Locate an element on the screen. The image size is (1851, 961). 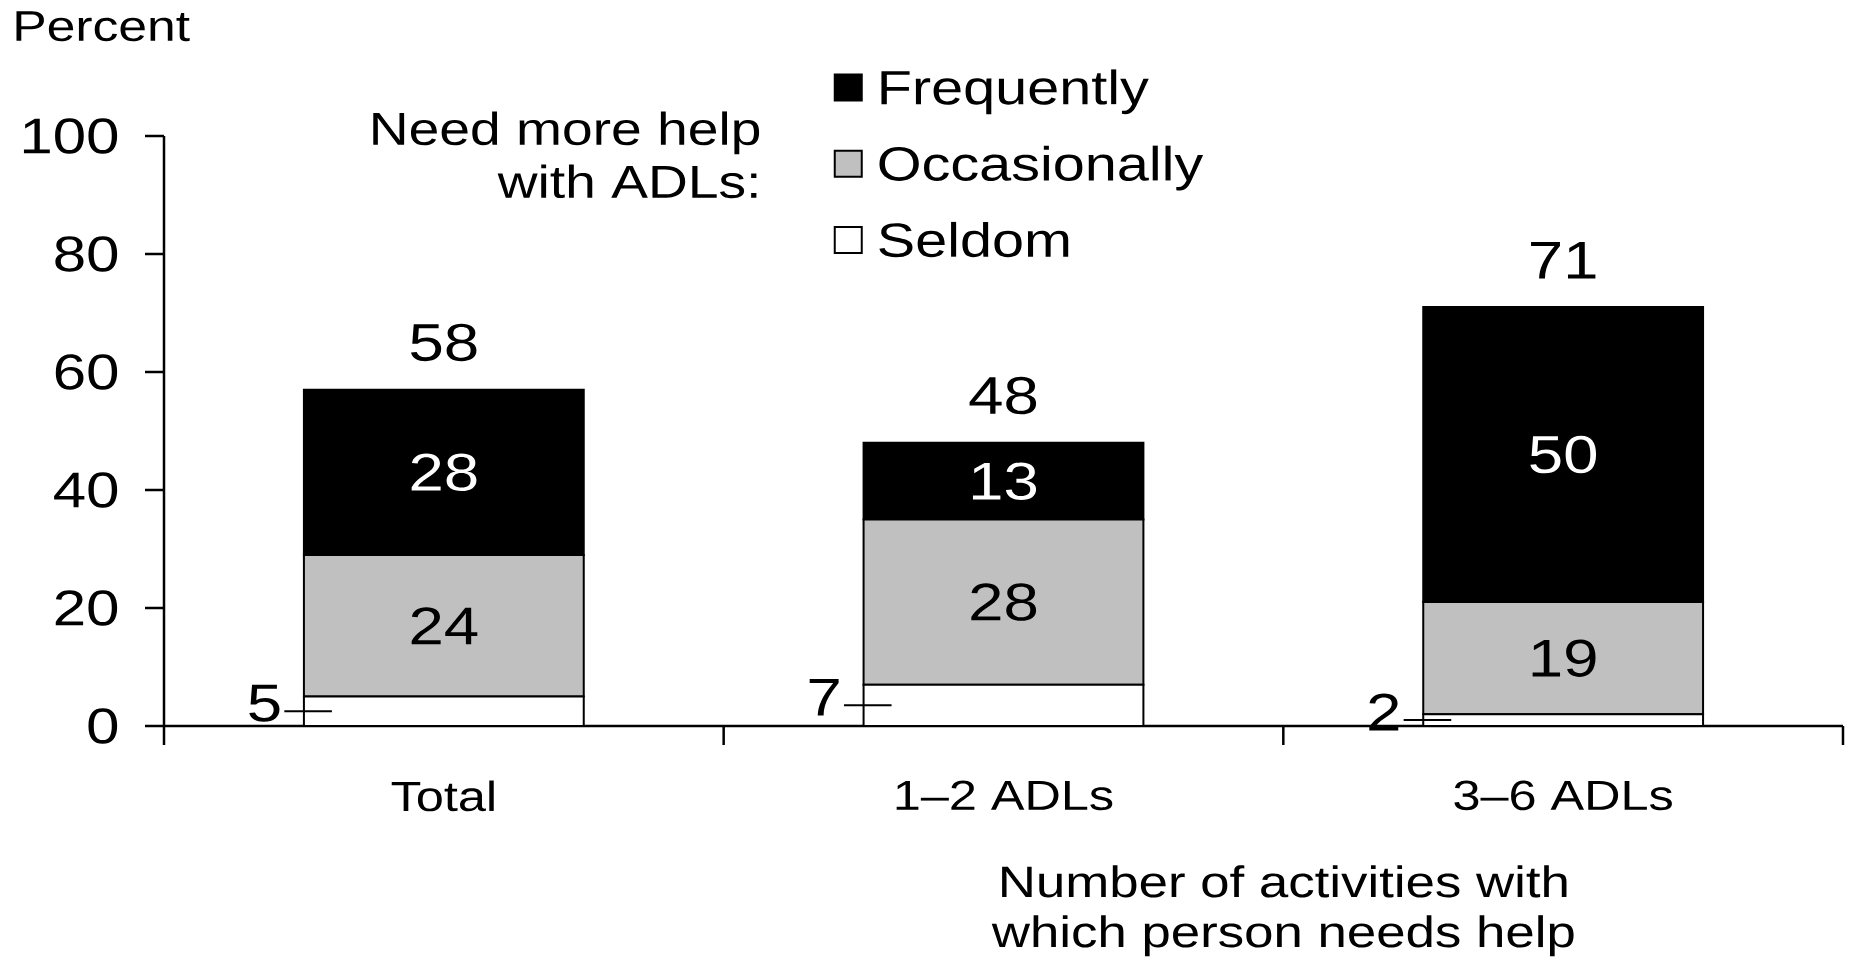
legend-label: Occasionally is located at coordinates (1041, 168).